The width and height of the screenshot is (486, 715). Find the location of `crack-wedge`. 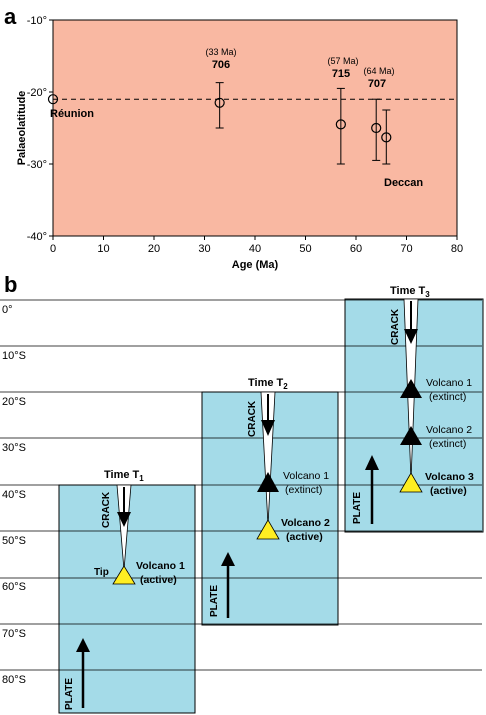

crack-wedge is located at coordinates (124, 527).